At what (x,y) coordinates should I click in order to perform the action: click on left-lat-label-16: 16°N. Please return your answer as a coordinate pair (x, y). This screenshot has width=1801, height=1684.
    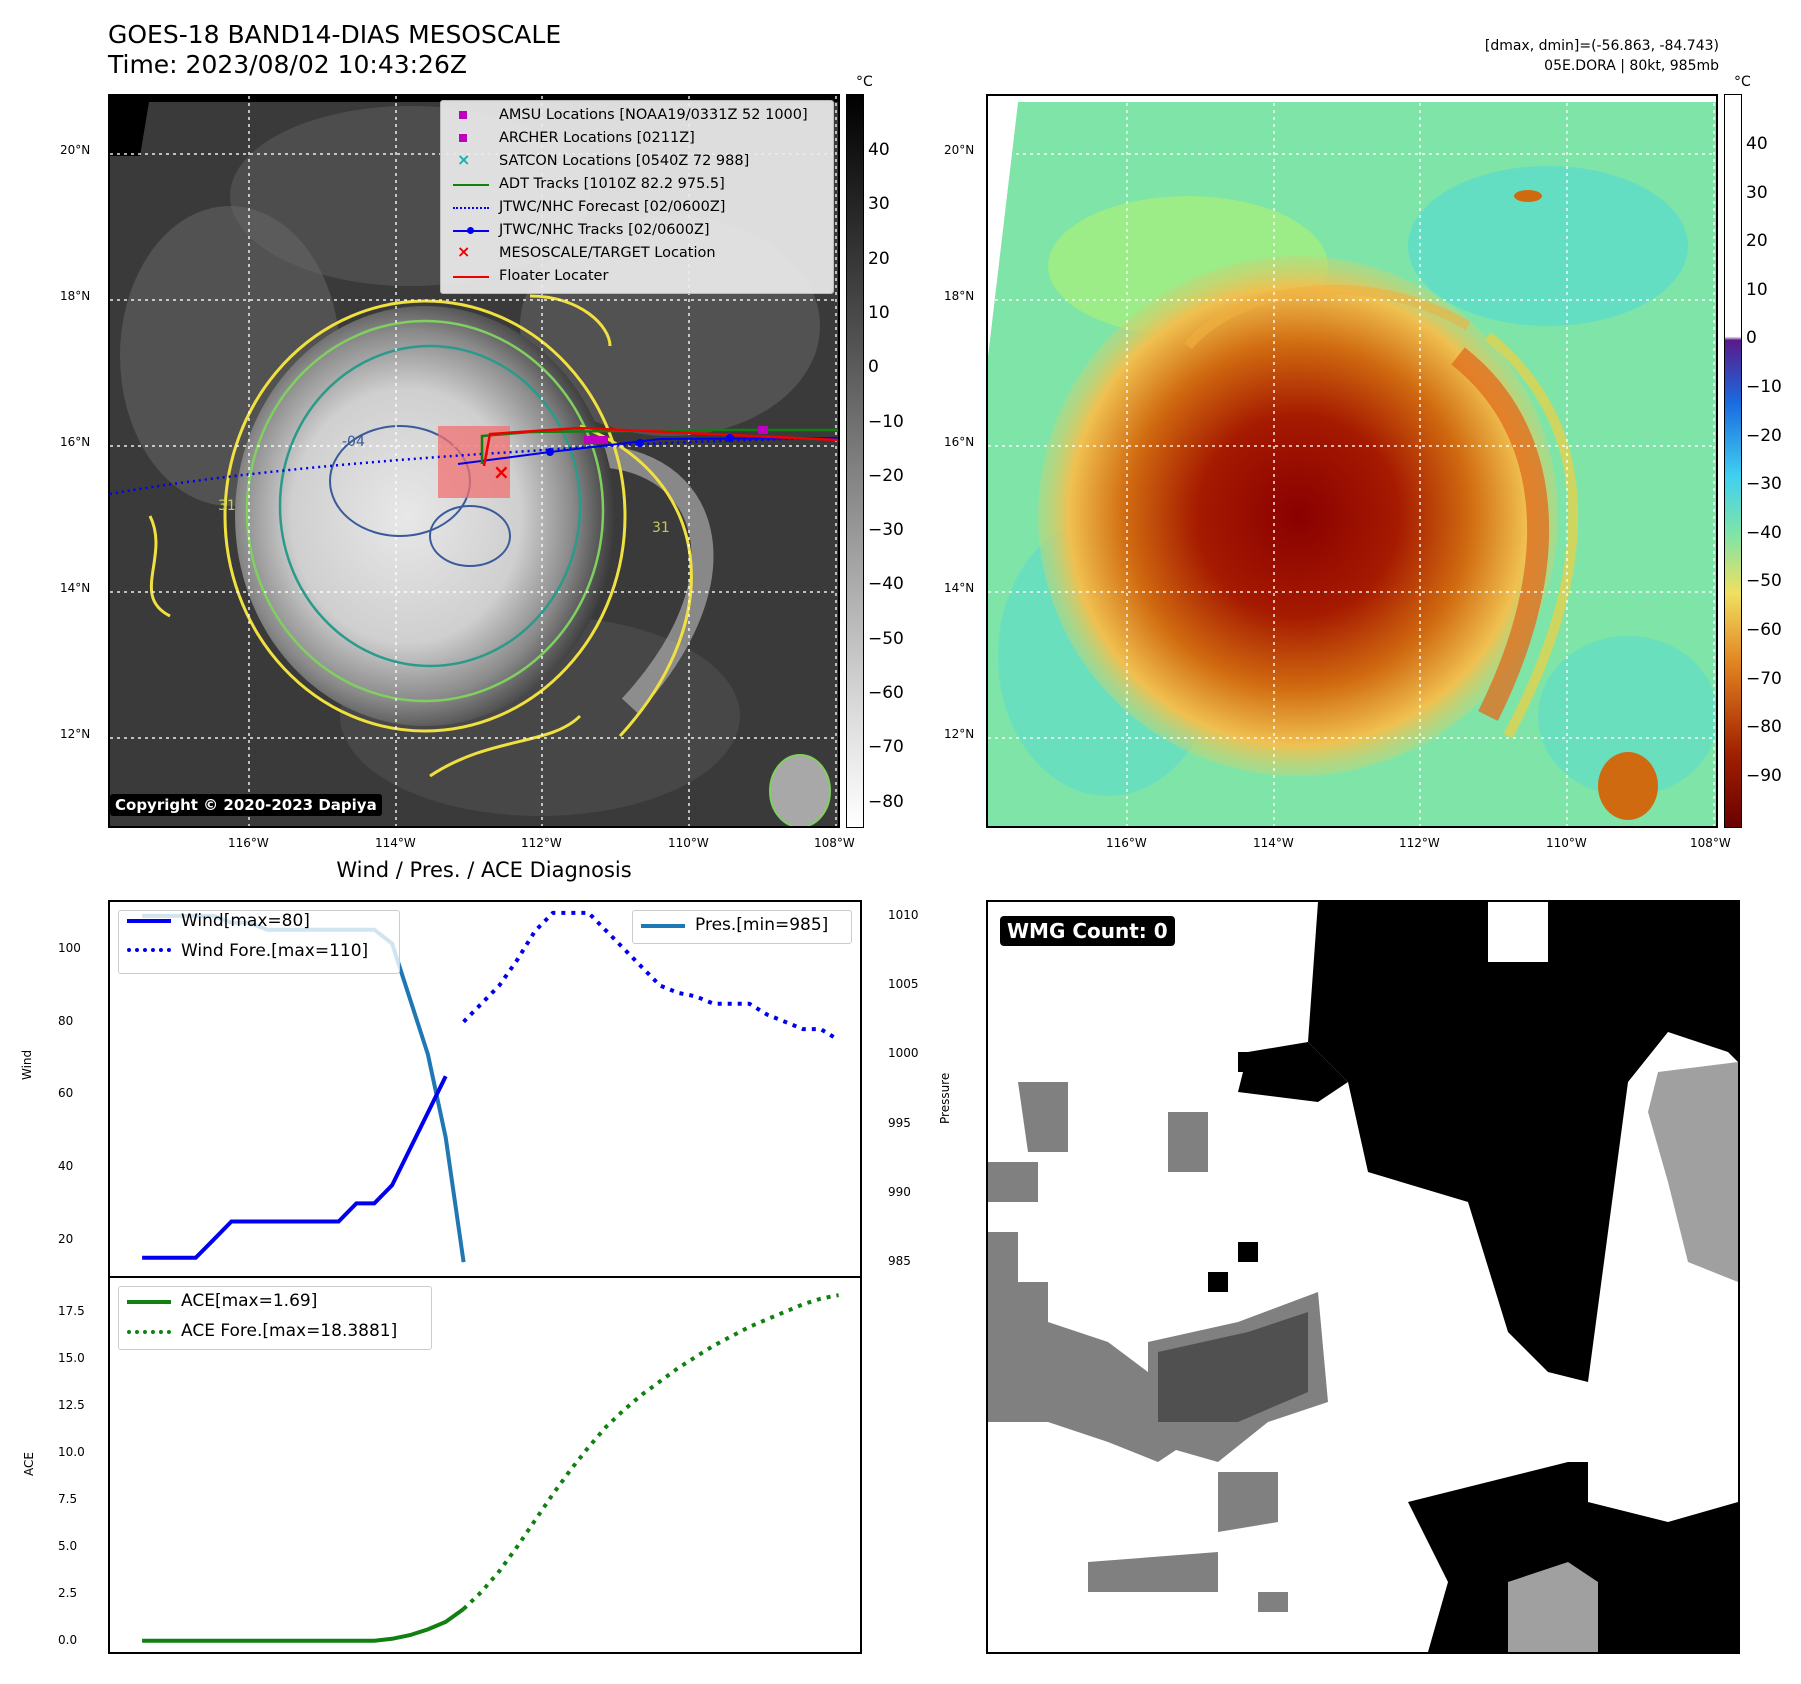
    Looking at the image, I should click on (75, 442).